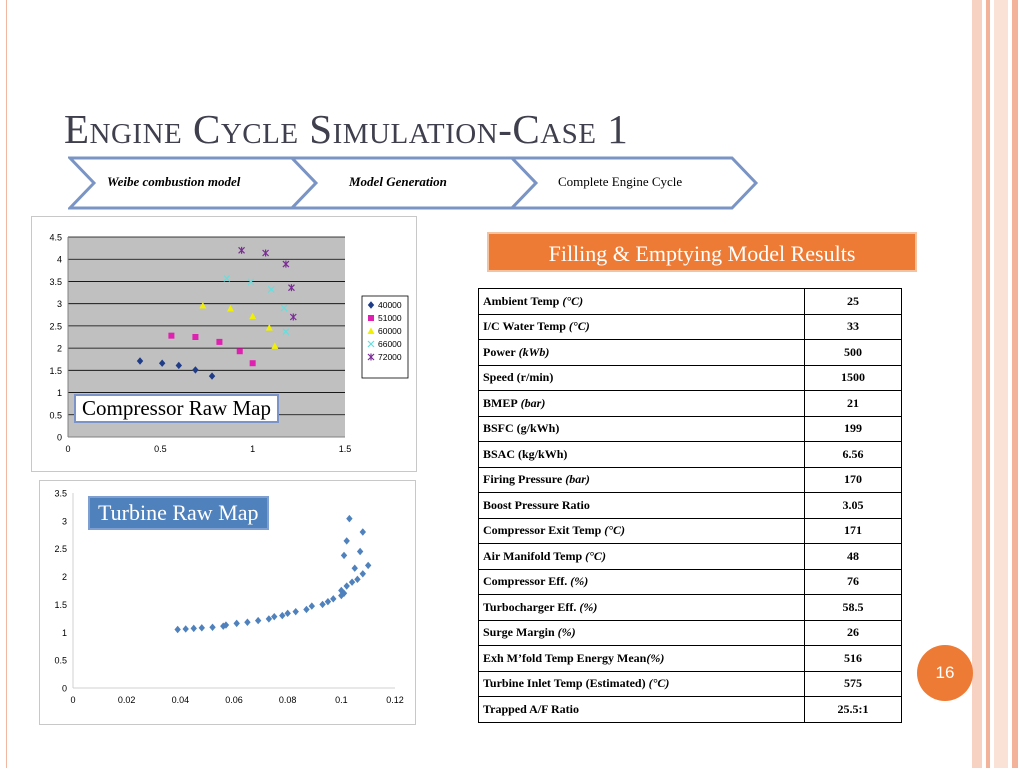 This screenshot has height=768, width=1024. Describe the element at coordinates (690, 479) in the screenshot. I see `results-row: Firing Pressure (bar) 170` at that location.